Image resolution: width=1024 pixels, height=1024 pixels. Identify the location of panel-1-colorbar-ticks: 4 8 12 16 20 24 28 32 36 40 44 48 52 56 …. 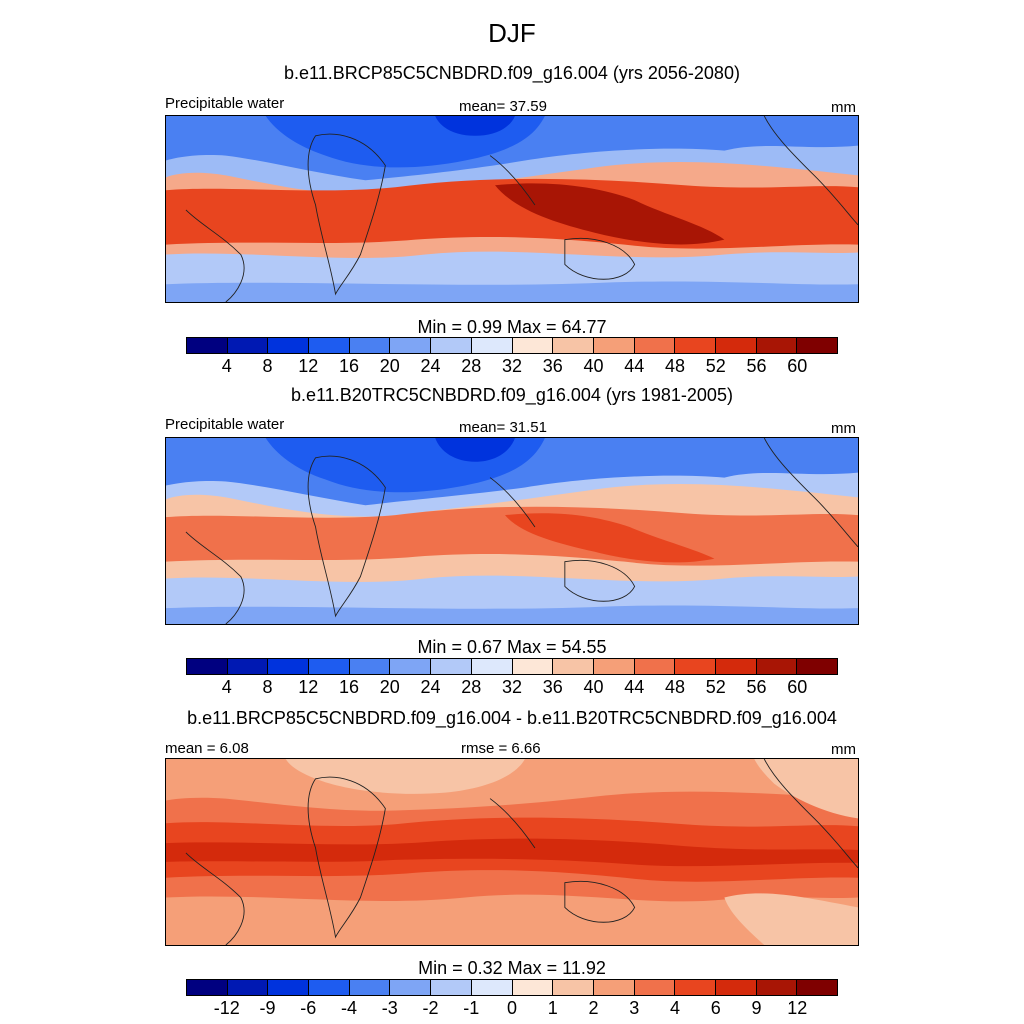
(512, 366).